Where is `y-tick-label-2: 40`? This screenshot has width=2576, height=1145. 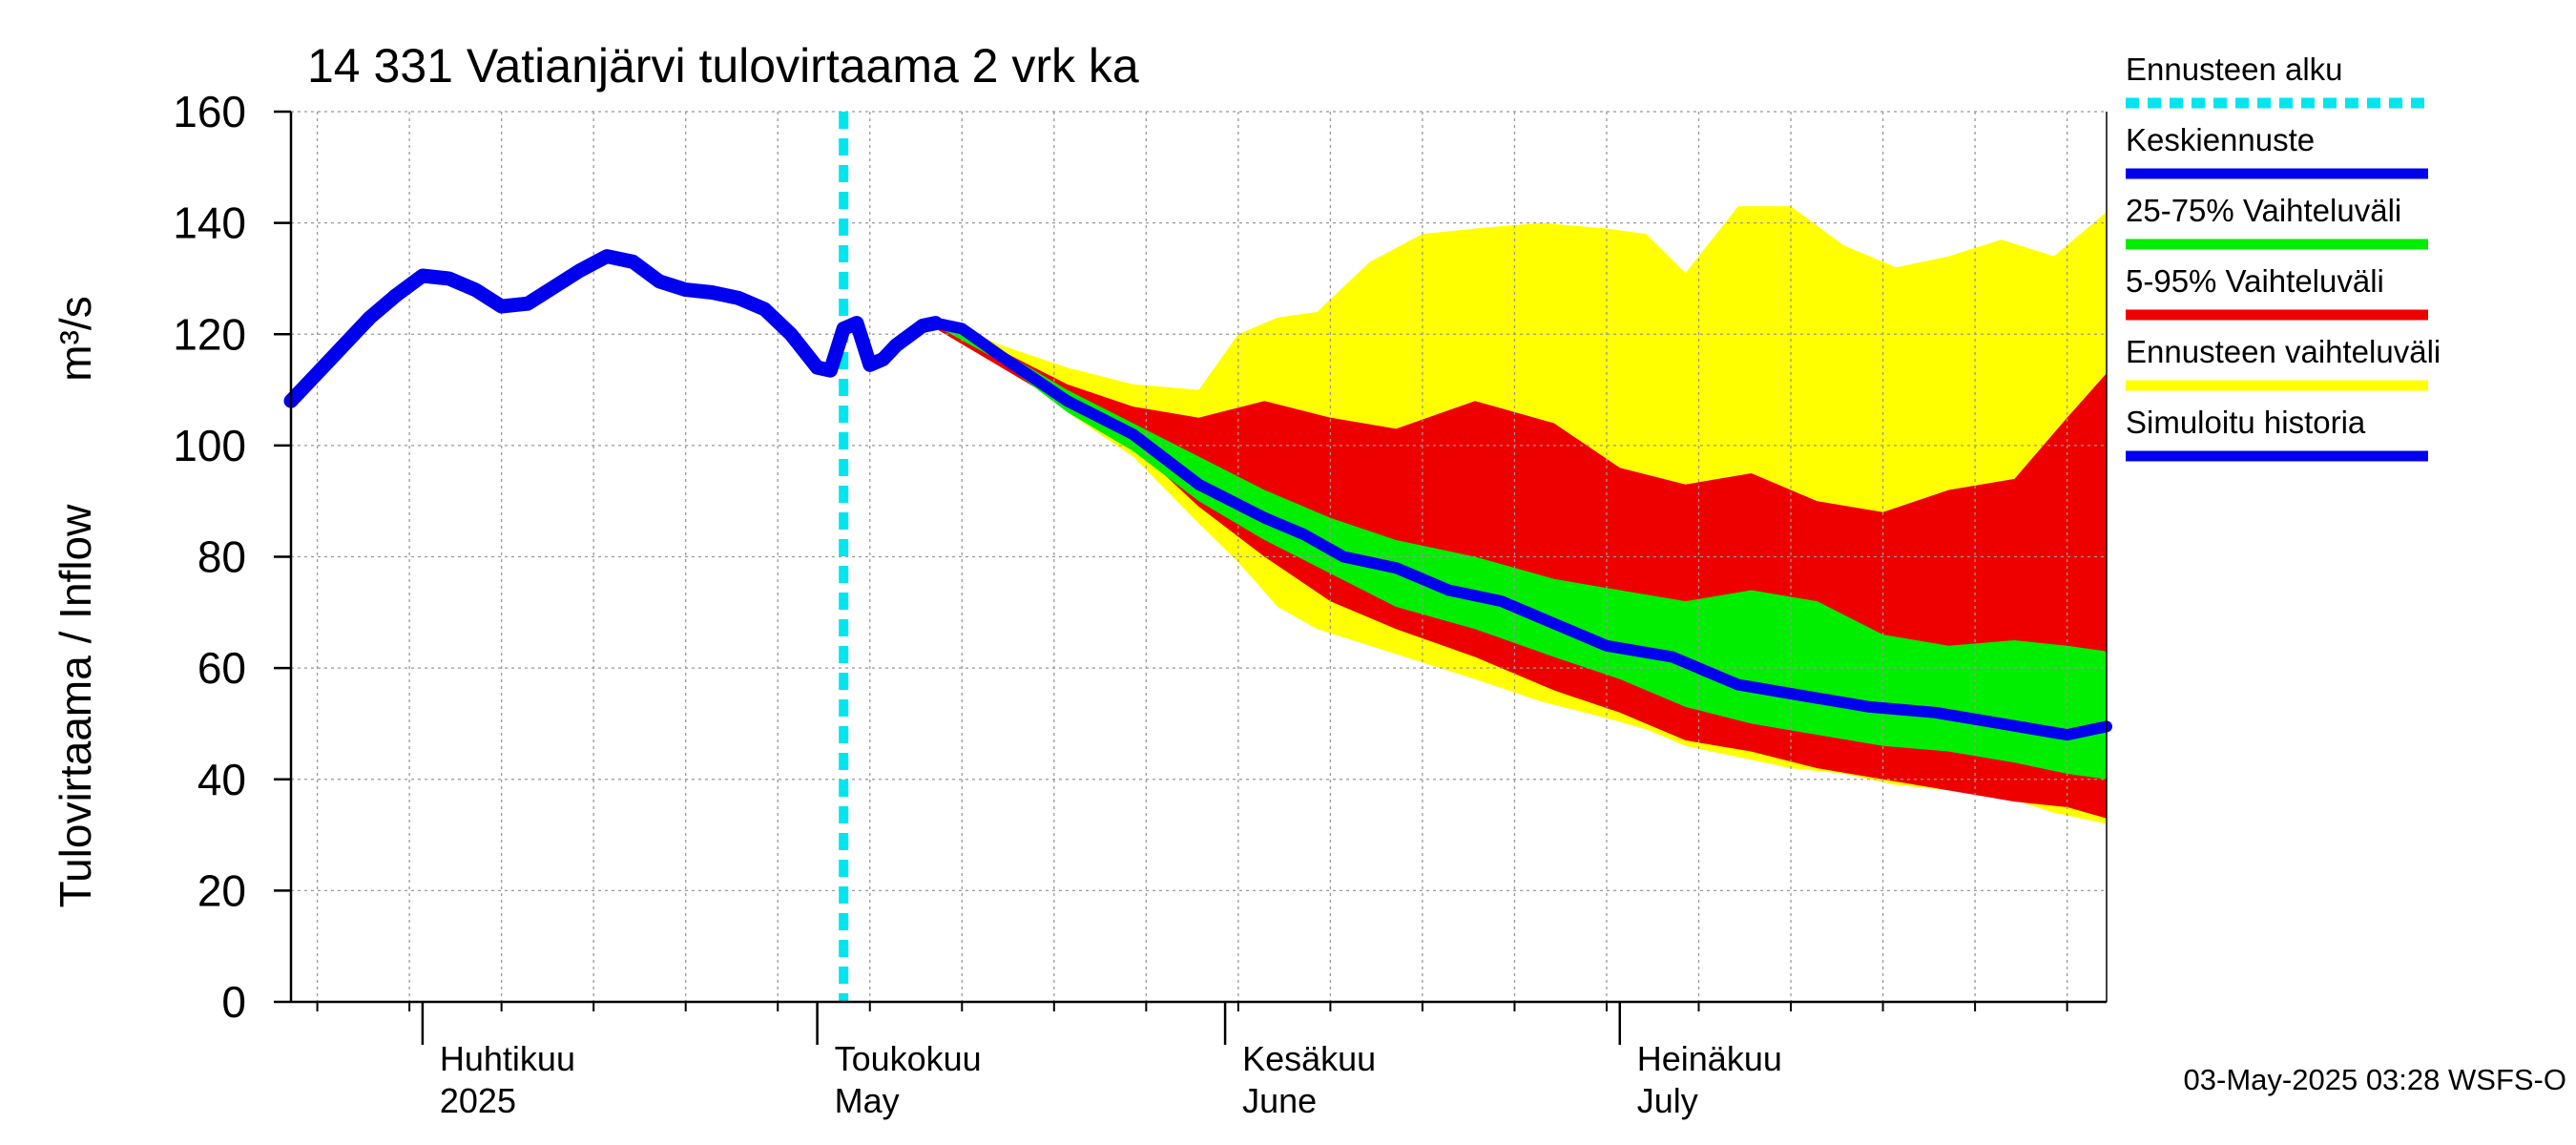
y-tick-label-2: 40 is located at coordinates (221, 780).